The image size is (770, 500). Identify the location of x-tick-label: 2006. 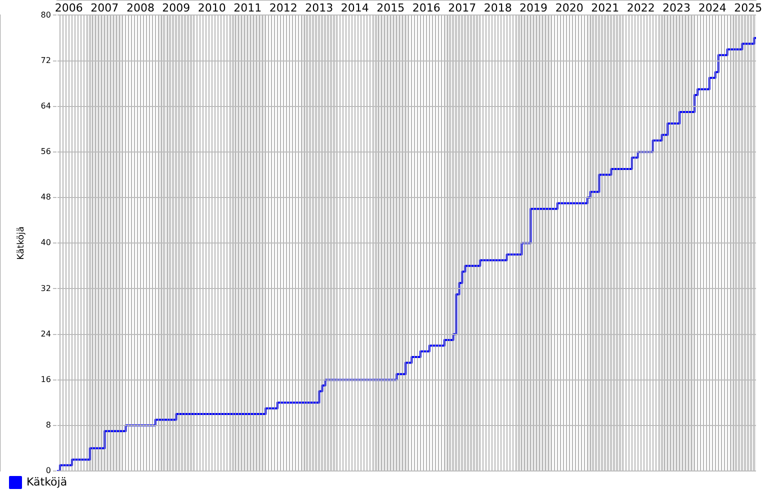
(68, 7).